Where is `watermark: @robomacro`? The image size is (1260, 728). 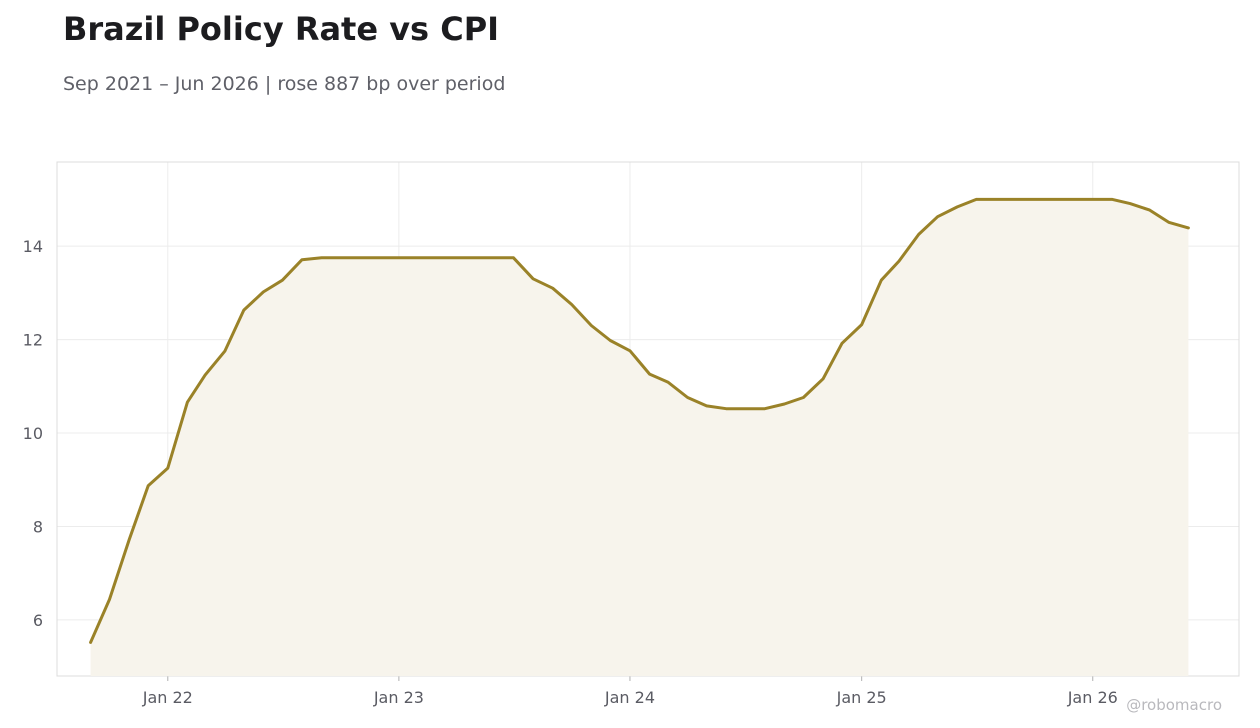
watermark: @robomacro is located at coordinates (1174, 705).